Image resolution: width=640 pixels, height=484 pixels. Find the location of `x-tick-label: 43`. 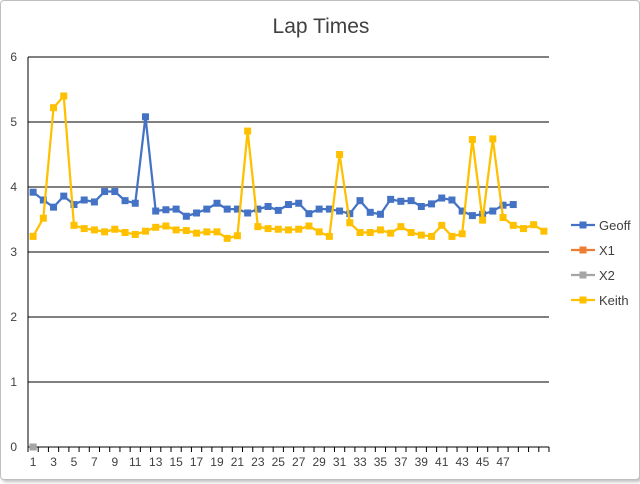

x-tick-label: 43 is located at coordinates (462, 462).